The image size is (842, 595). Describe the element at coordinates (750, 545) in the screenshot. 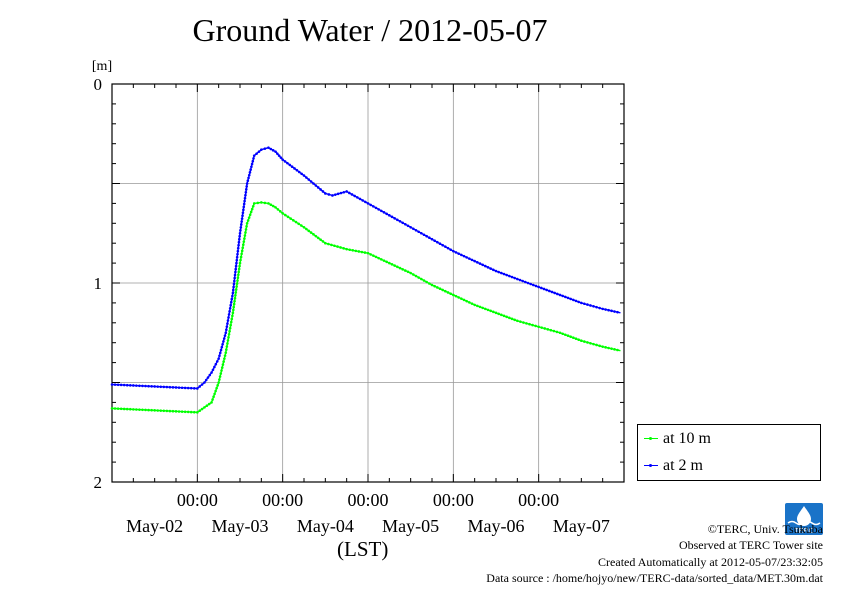

I see `credit-observed: Observed at TERC Tower site` at that location.